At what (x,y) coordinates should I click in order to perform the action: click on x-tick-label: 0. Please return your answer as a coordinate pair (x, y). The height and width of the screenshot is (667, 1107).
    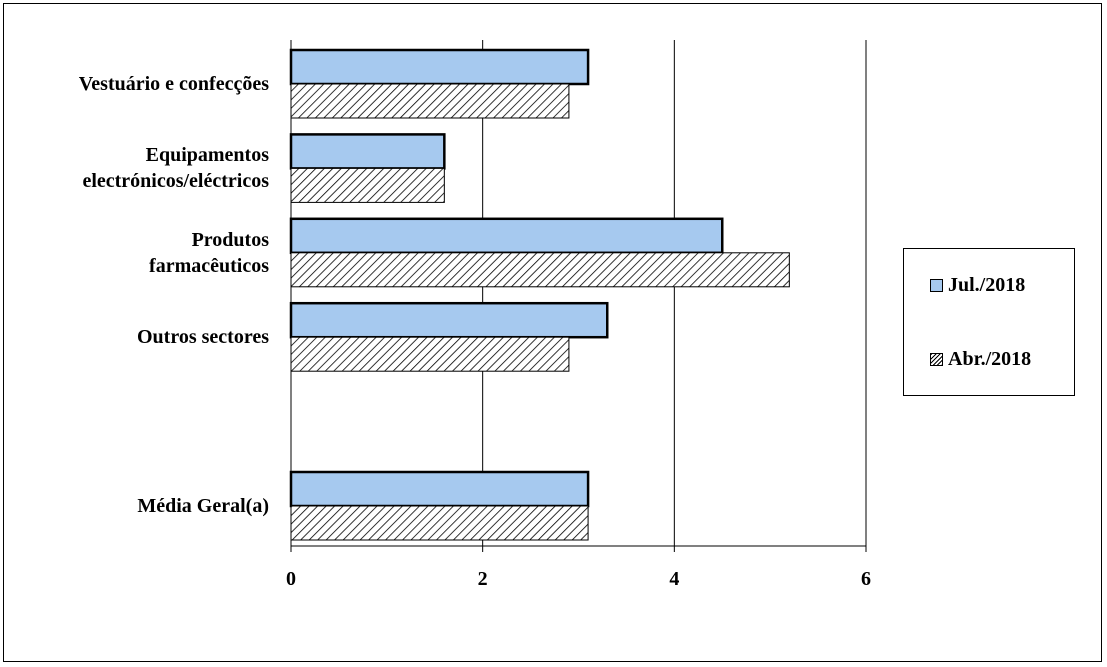
    Looking at the image, I should click on (291, 579).